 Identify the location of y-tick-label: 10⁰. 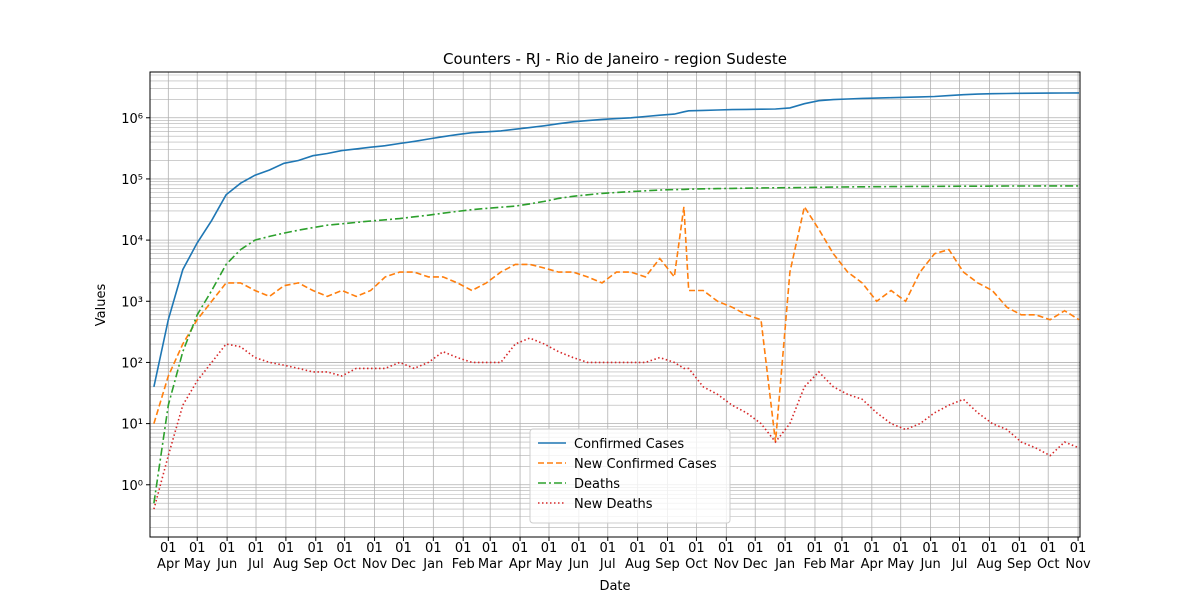
(132, 486).